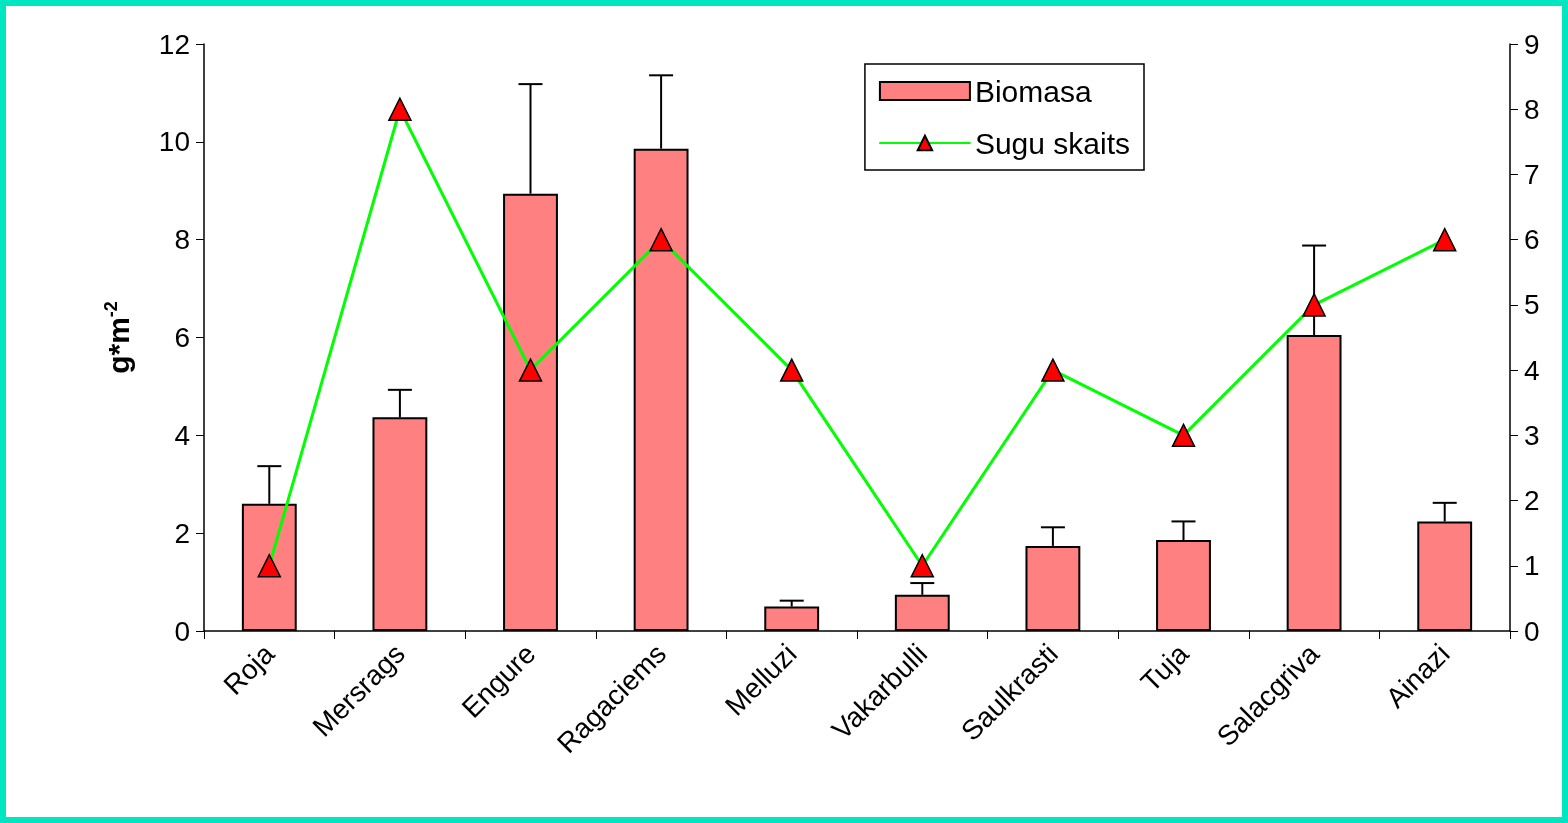  I want to click on y-tick-label: 12, so click(174, 44).